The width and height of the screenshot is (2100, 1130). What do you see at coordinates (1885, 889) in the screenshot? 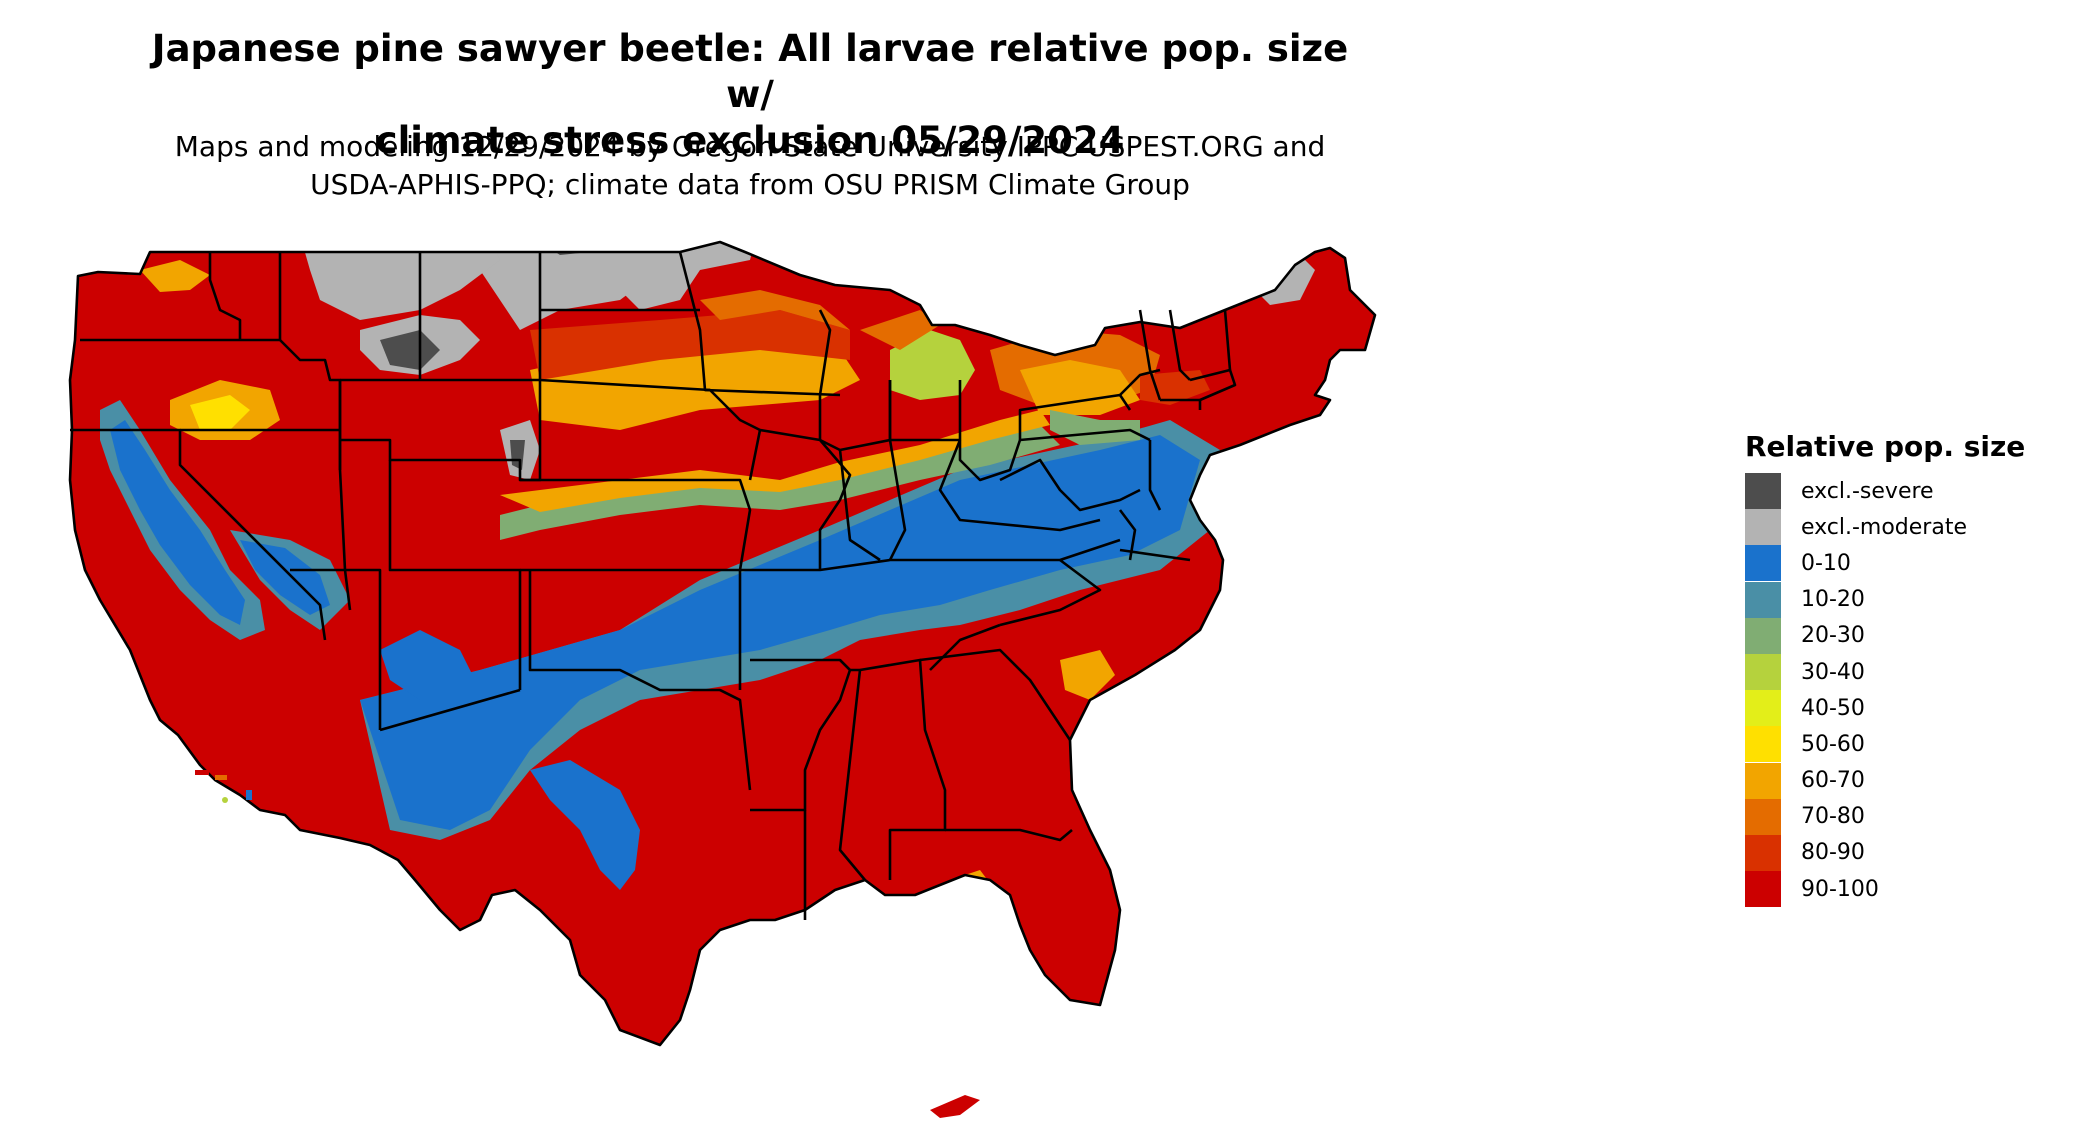
I see `legend-item: 90-100` at bounding box center [1885, 889].